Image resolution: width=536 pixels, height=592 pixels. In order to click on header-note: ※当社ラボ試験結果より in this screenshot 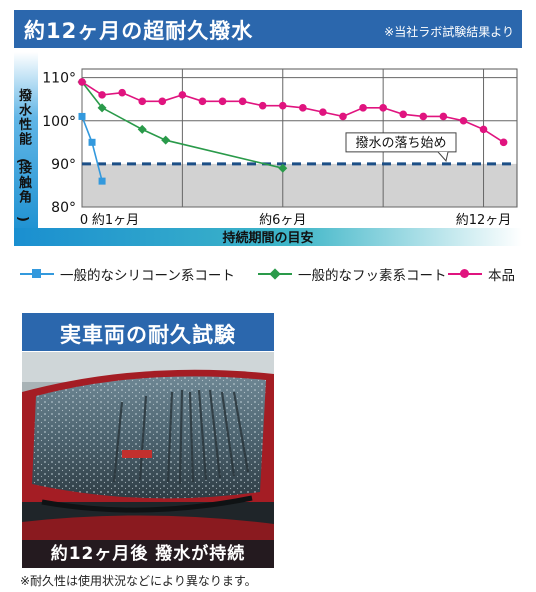, I will do `click(449, 32)`.